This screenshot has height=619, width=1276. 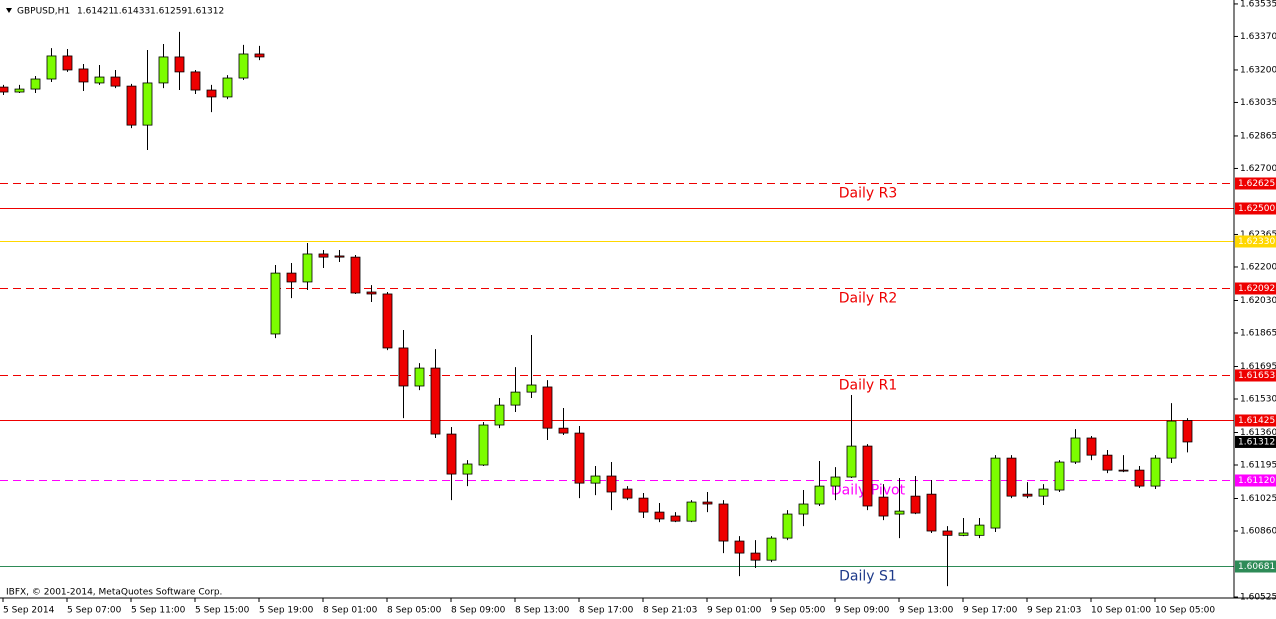 What do you see at coordinates (1258, 4) in the screenshot?
I see `y-tick-label: 1.63535` at bounding box center [1258, 4].